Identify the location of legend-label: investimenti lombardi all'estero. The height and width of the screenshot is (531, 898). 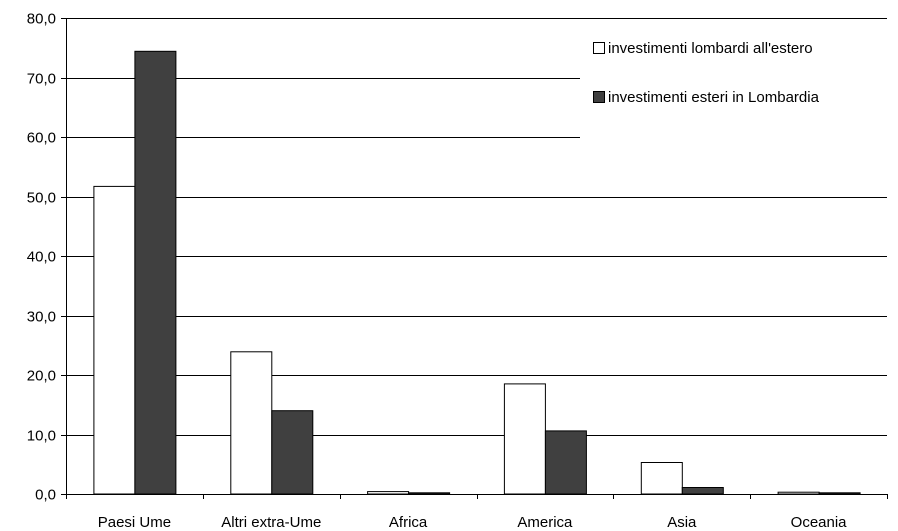
(710, 48).